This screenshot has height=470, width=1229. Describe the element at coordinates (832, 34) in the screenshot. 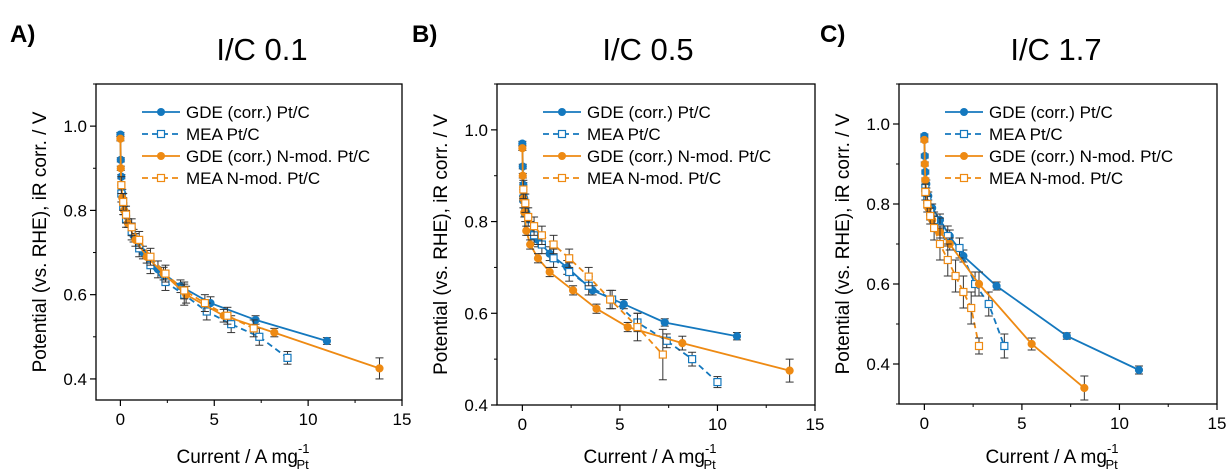

I see `panel-letter: C)` at that location.